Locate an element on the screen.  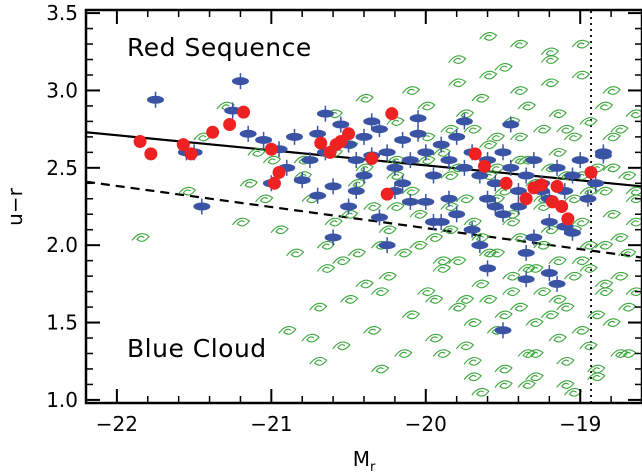
x-axis-title: Mr is located at coordinates (364, 459).